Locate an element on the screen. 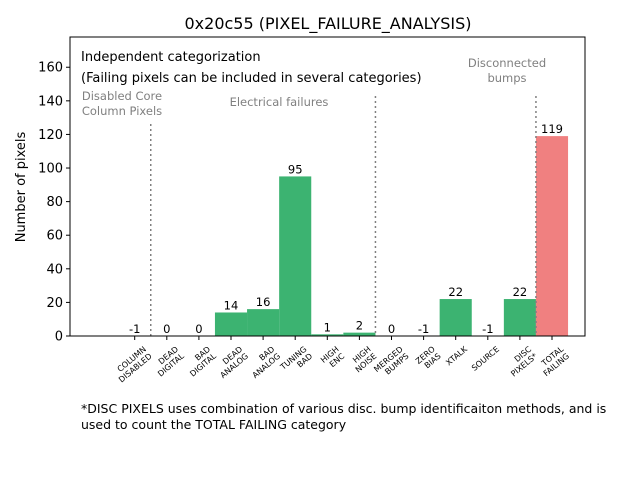  y-tick-label: 160 is located at coordinates (50, 68).